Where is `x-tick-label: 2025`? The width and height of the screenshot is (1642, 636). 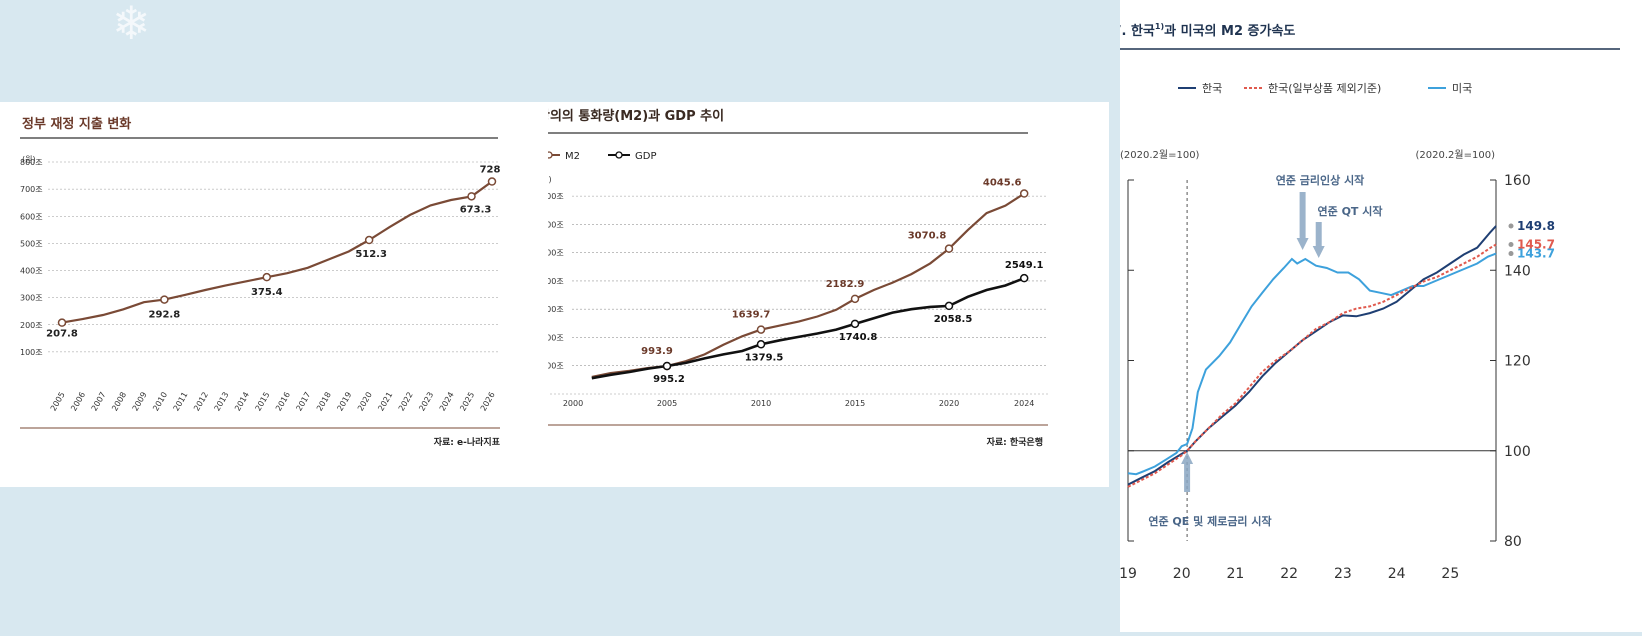
x-tick-label: 2025 is located at coordinates (467, 402).